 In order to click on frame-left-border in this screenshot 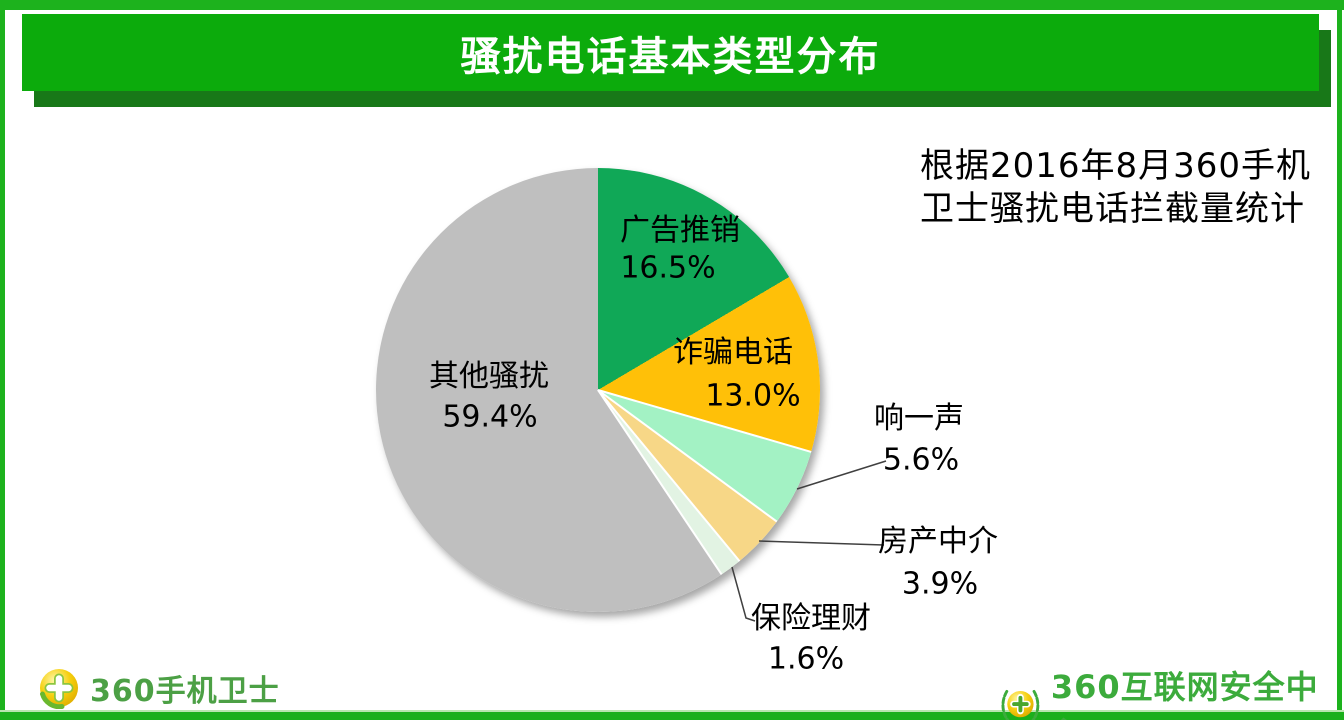, I will do `click(2, 360)`.